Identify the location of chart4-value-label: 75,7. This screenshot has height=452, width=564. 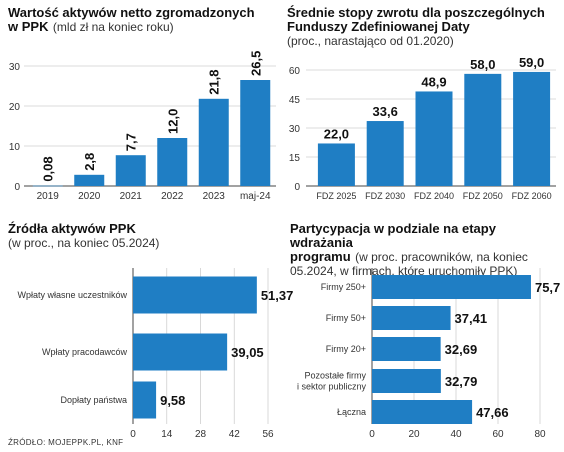
(547, 287).